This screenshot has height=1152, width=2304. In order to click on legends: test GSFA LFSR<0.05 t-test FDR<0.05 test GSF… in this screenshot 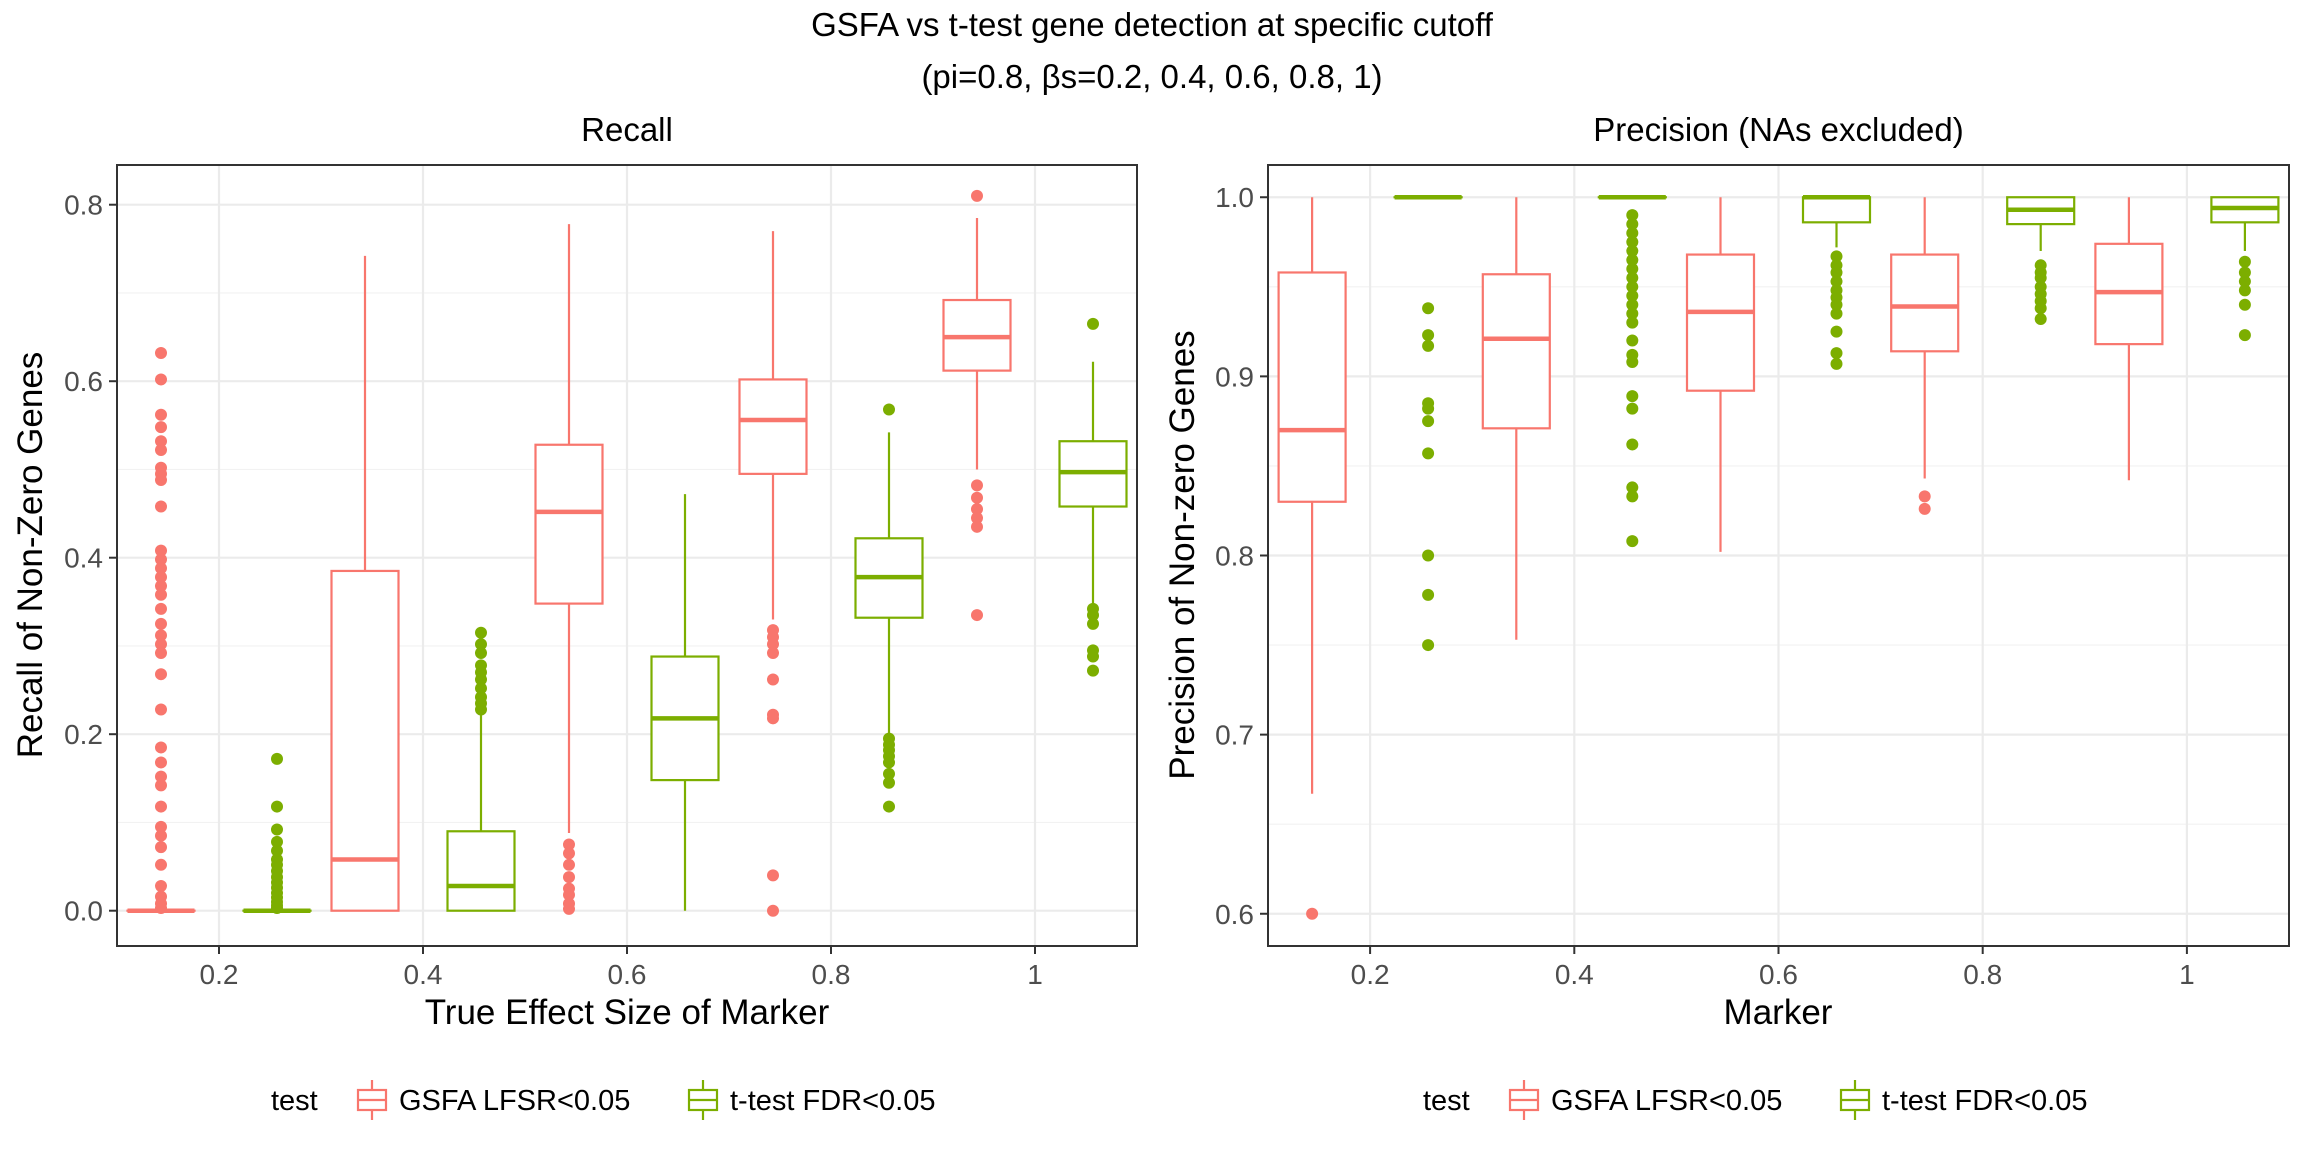, I will do `click(1179, 1100)`.